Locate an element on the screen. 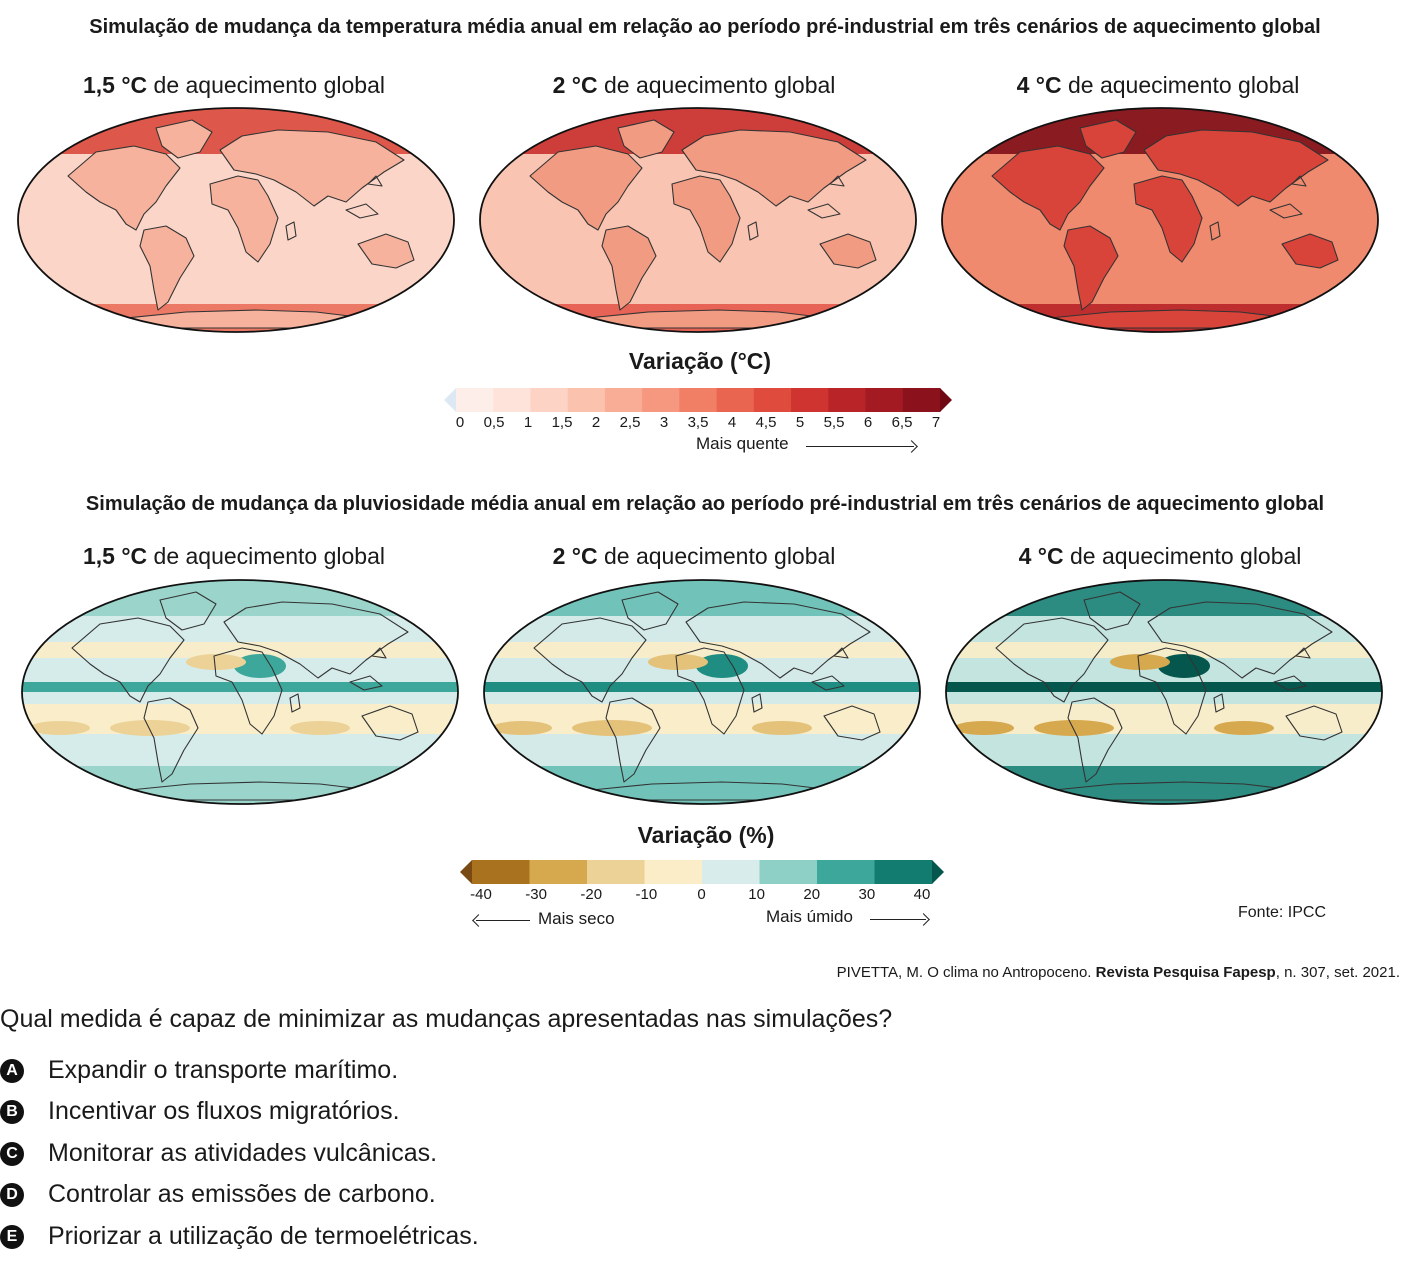 Image resolution: width=1410 pixels, height=1262 pixels. temp-map-title-1-rest: de aquecimento global is located at coordinates (266, 85).